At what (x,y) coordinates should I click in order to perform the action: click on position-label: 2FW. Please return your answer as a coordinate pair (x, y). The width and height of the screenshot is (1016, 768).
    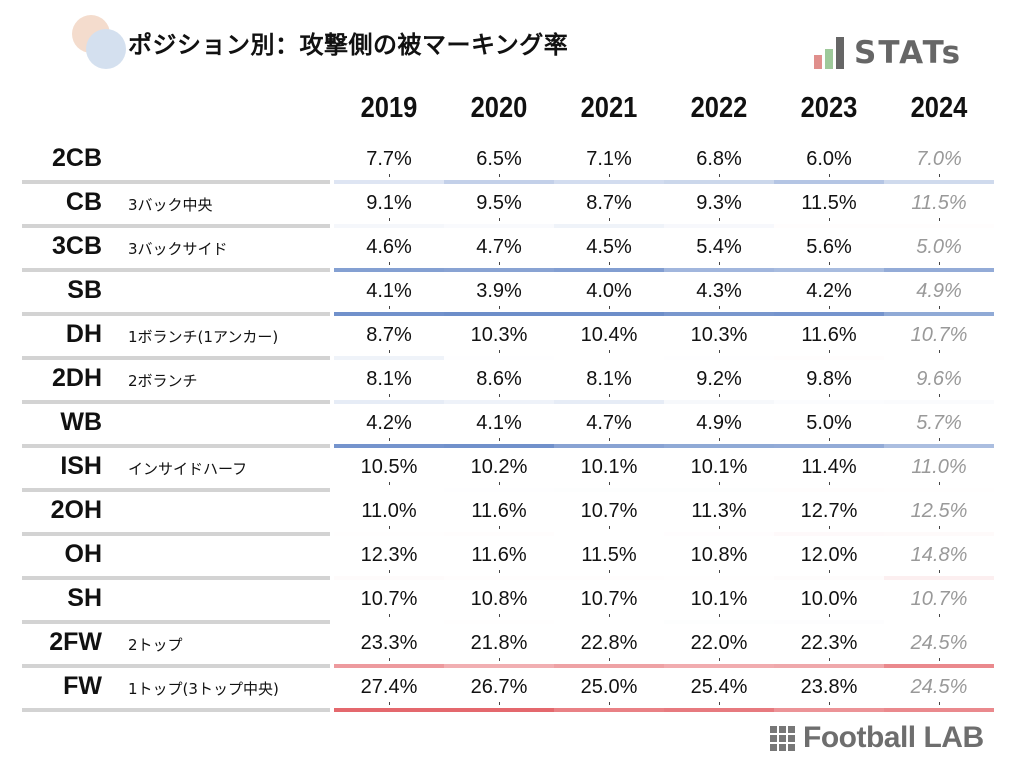
    Looking at the image, I should click on (75, 642).